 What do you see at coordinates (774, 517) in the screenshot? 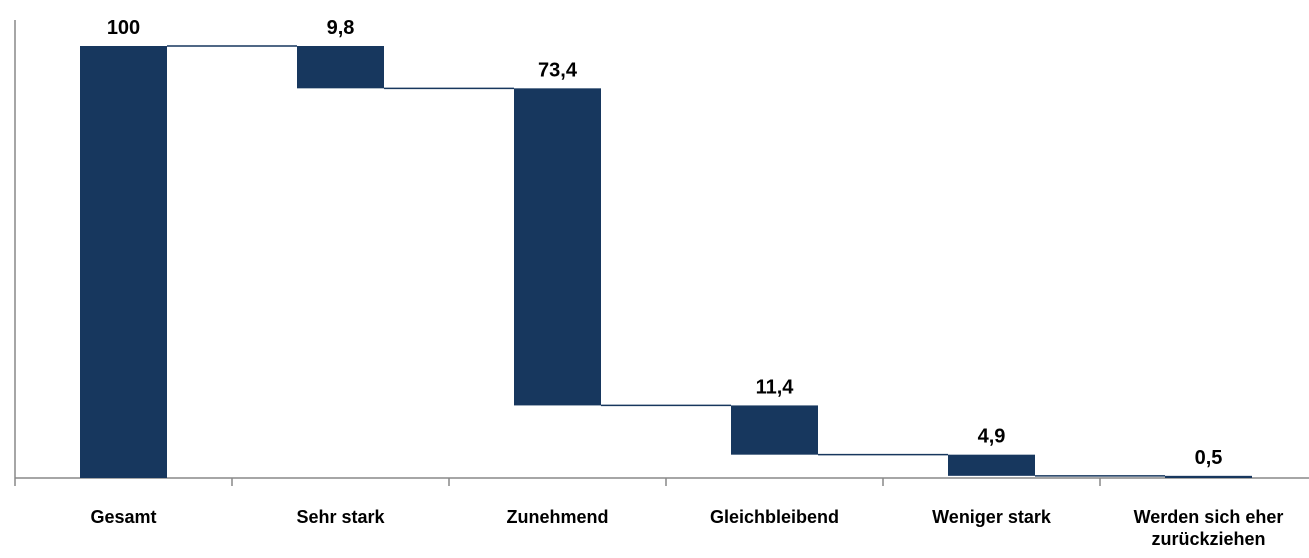
I see `x-tick-label: Gleichbleibend` at bounding box center [774, 517].